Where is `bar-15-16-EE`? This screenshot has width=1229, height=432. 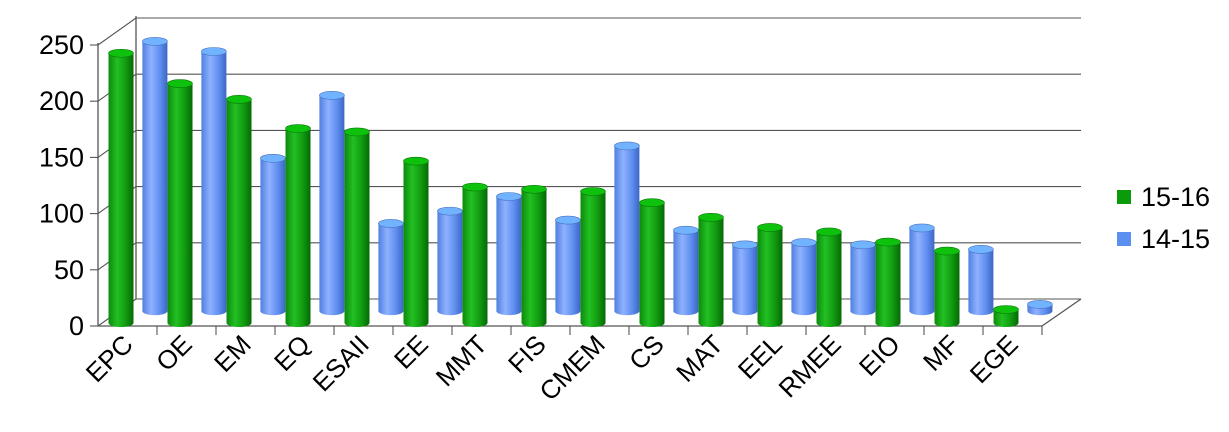
bar-15-16-EE is located at coordinates (416, 241).